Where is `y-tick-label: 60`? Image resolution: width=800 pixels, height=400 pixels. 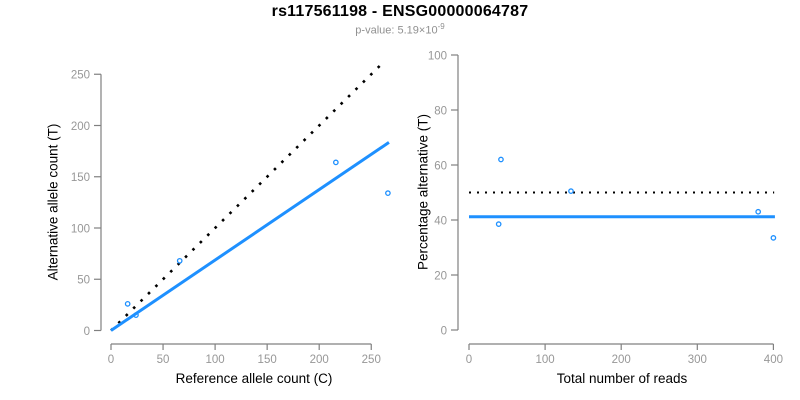 y-tick-label: 60 is located at coordinates (440, 166).